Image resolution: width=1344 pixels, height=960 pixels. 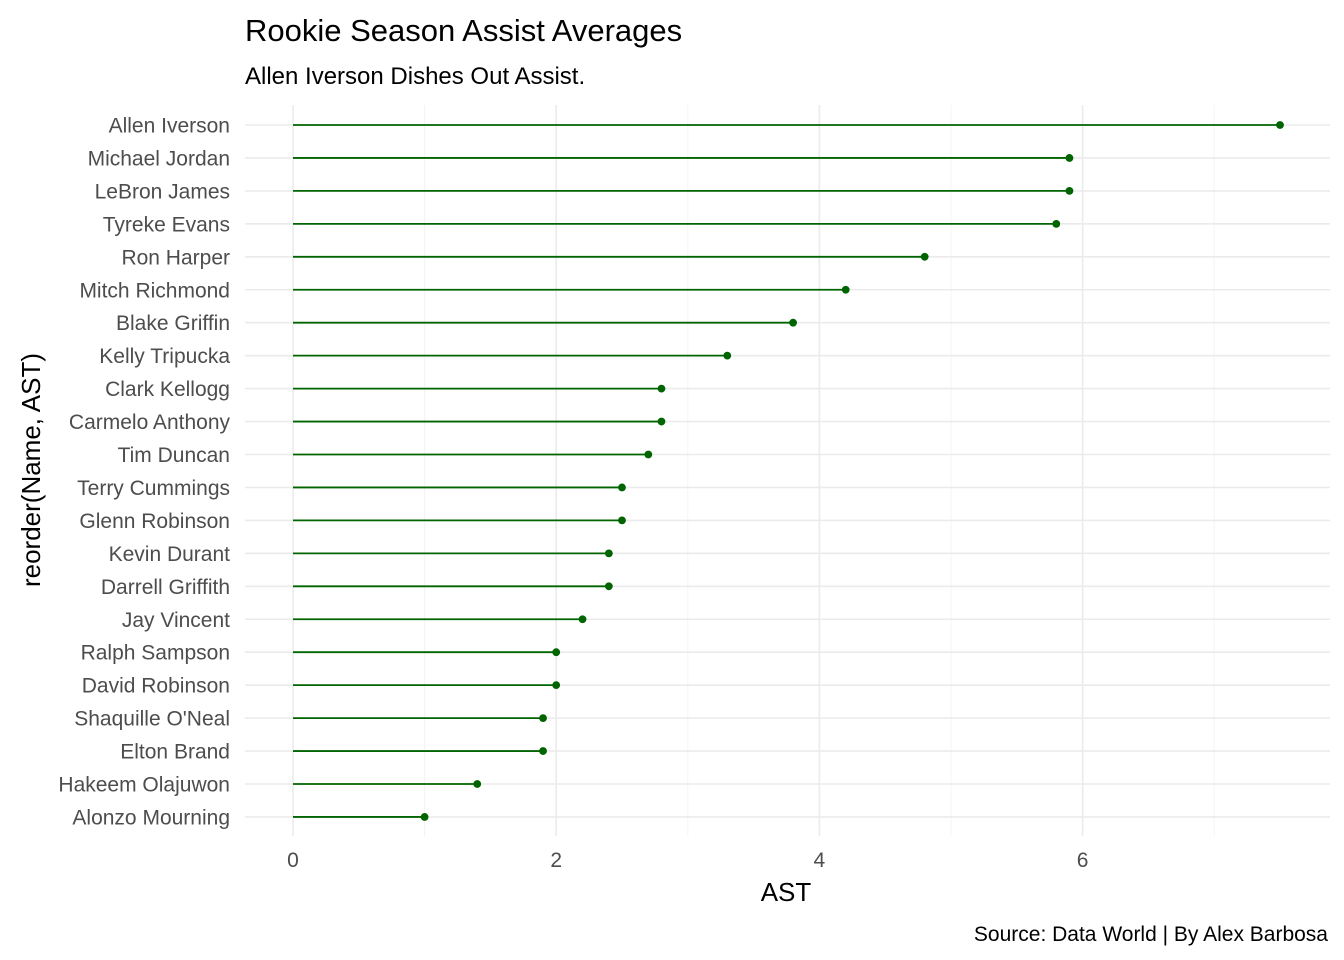 What do you see at coordinates (175, 752) in the screenshot?
I see `y-tick-label: Elton Brand` at bounding box center [175, 752].